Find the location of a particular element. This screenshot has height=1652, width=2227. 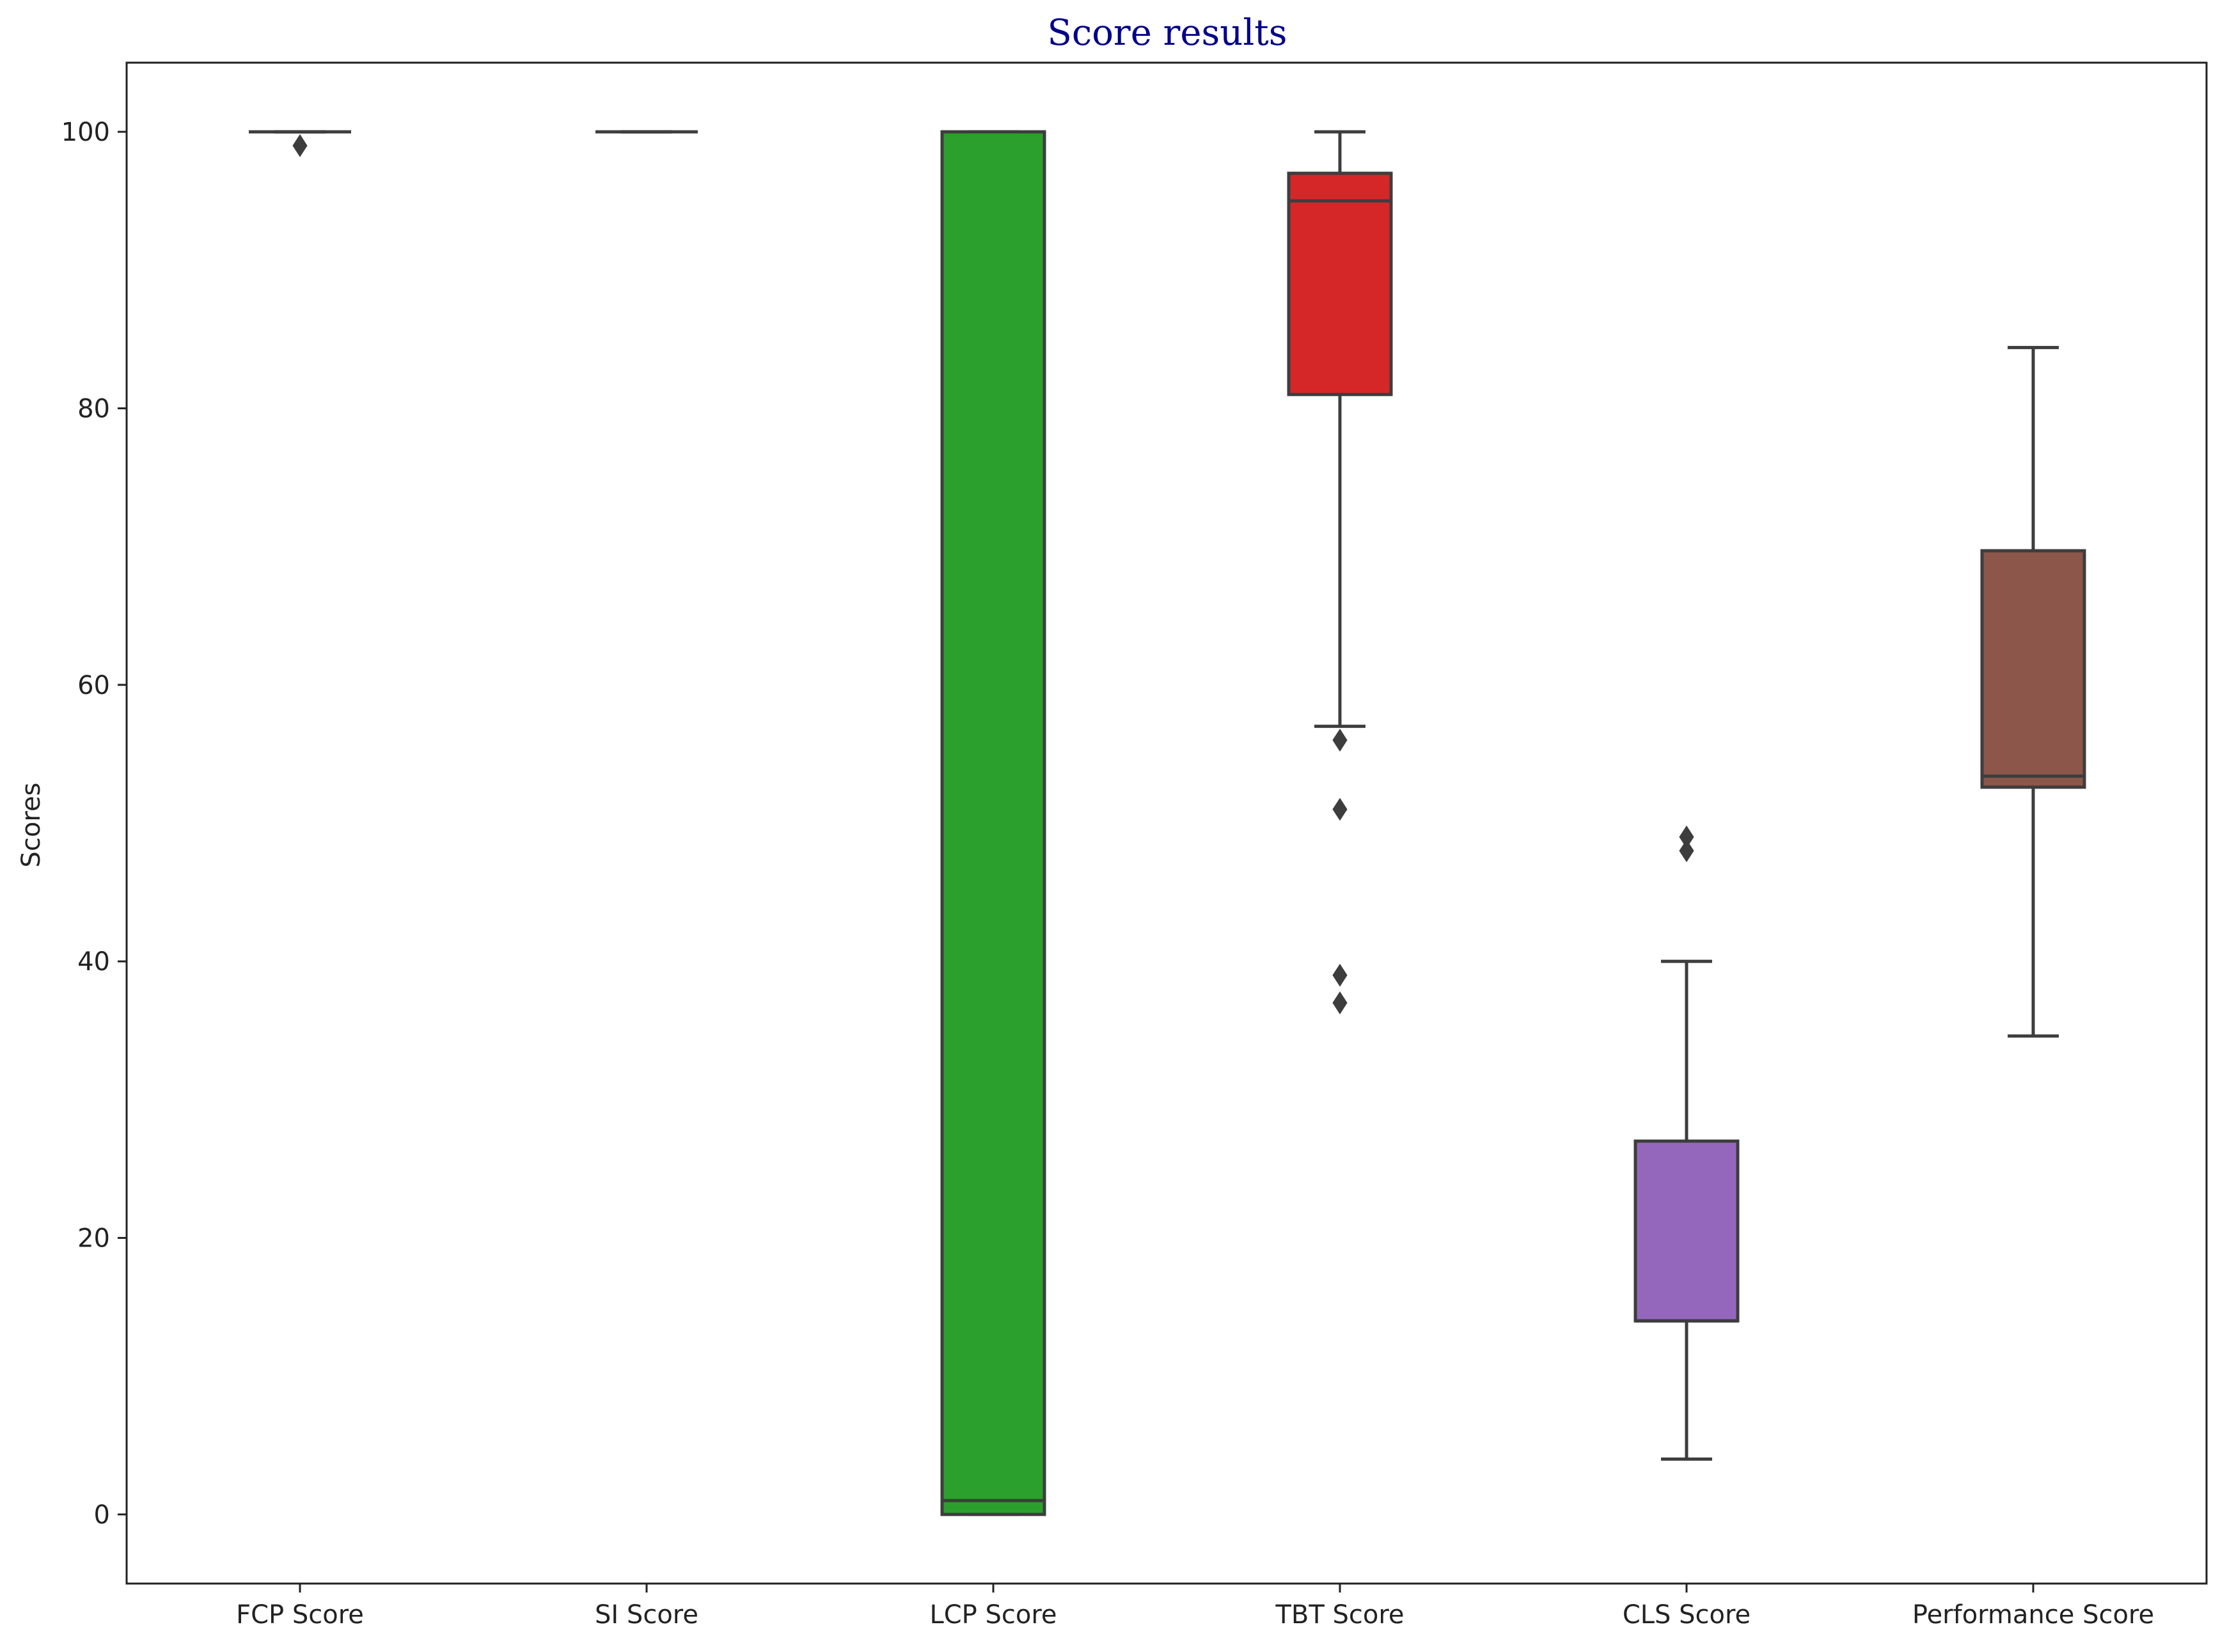

y-tick-label: 80 is located at coordinates (93, 408).